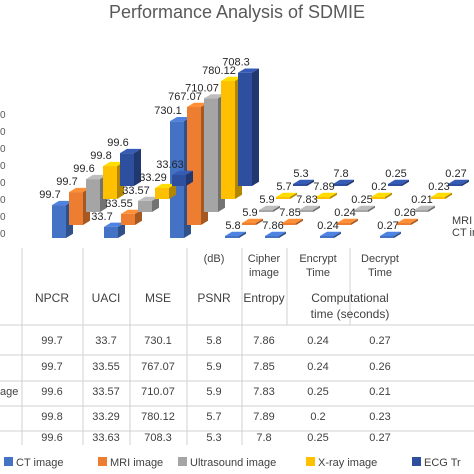 Image resolution: width=474 pixels, height=474 pixels. I want to click on legend-label: X-ray image, so click(347, 463).